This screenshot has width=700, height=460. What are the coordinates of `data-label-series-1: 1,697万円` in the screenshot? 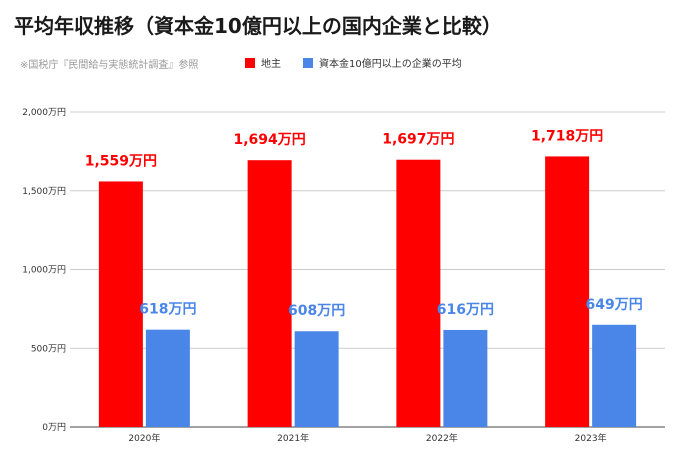 It's located at (418, 140).